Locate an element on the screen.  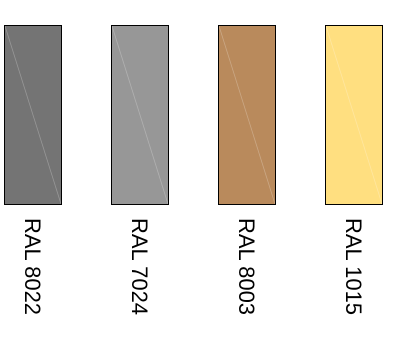
swatch-label-ral-7024: RAL 7024 is located at coordinates (139, 267).